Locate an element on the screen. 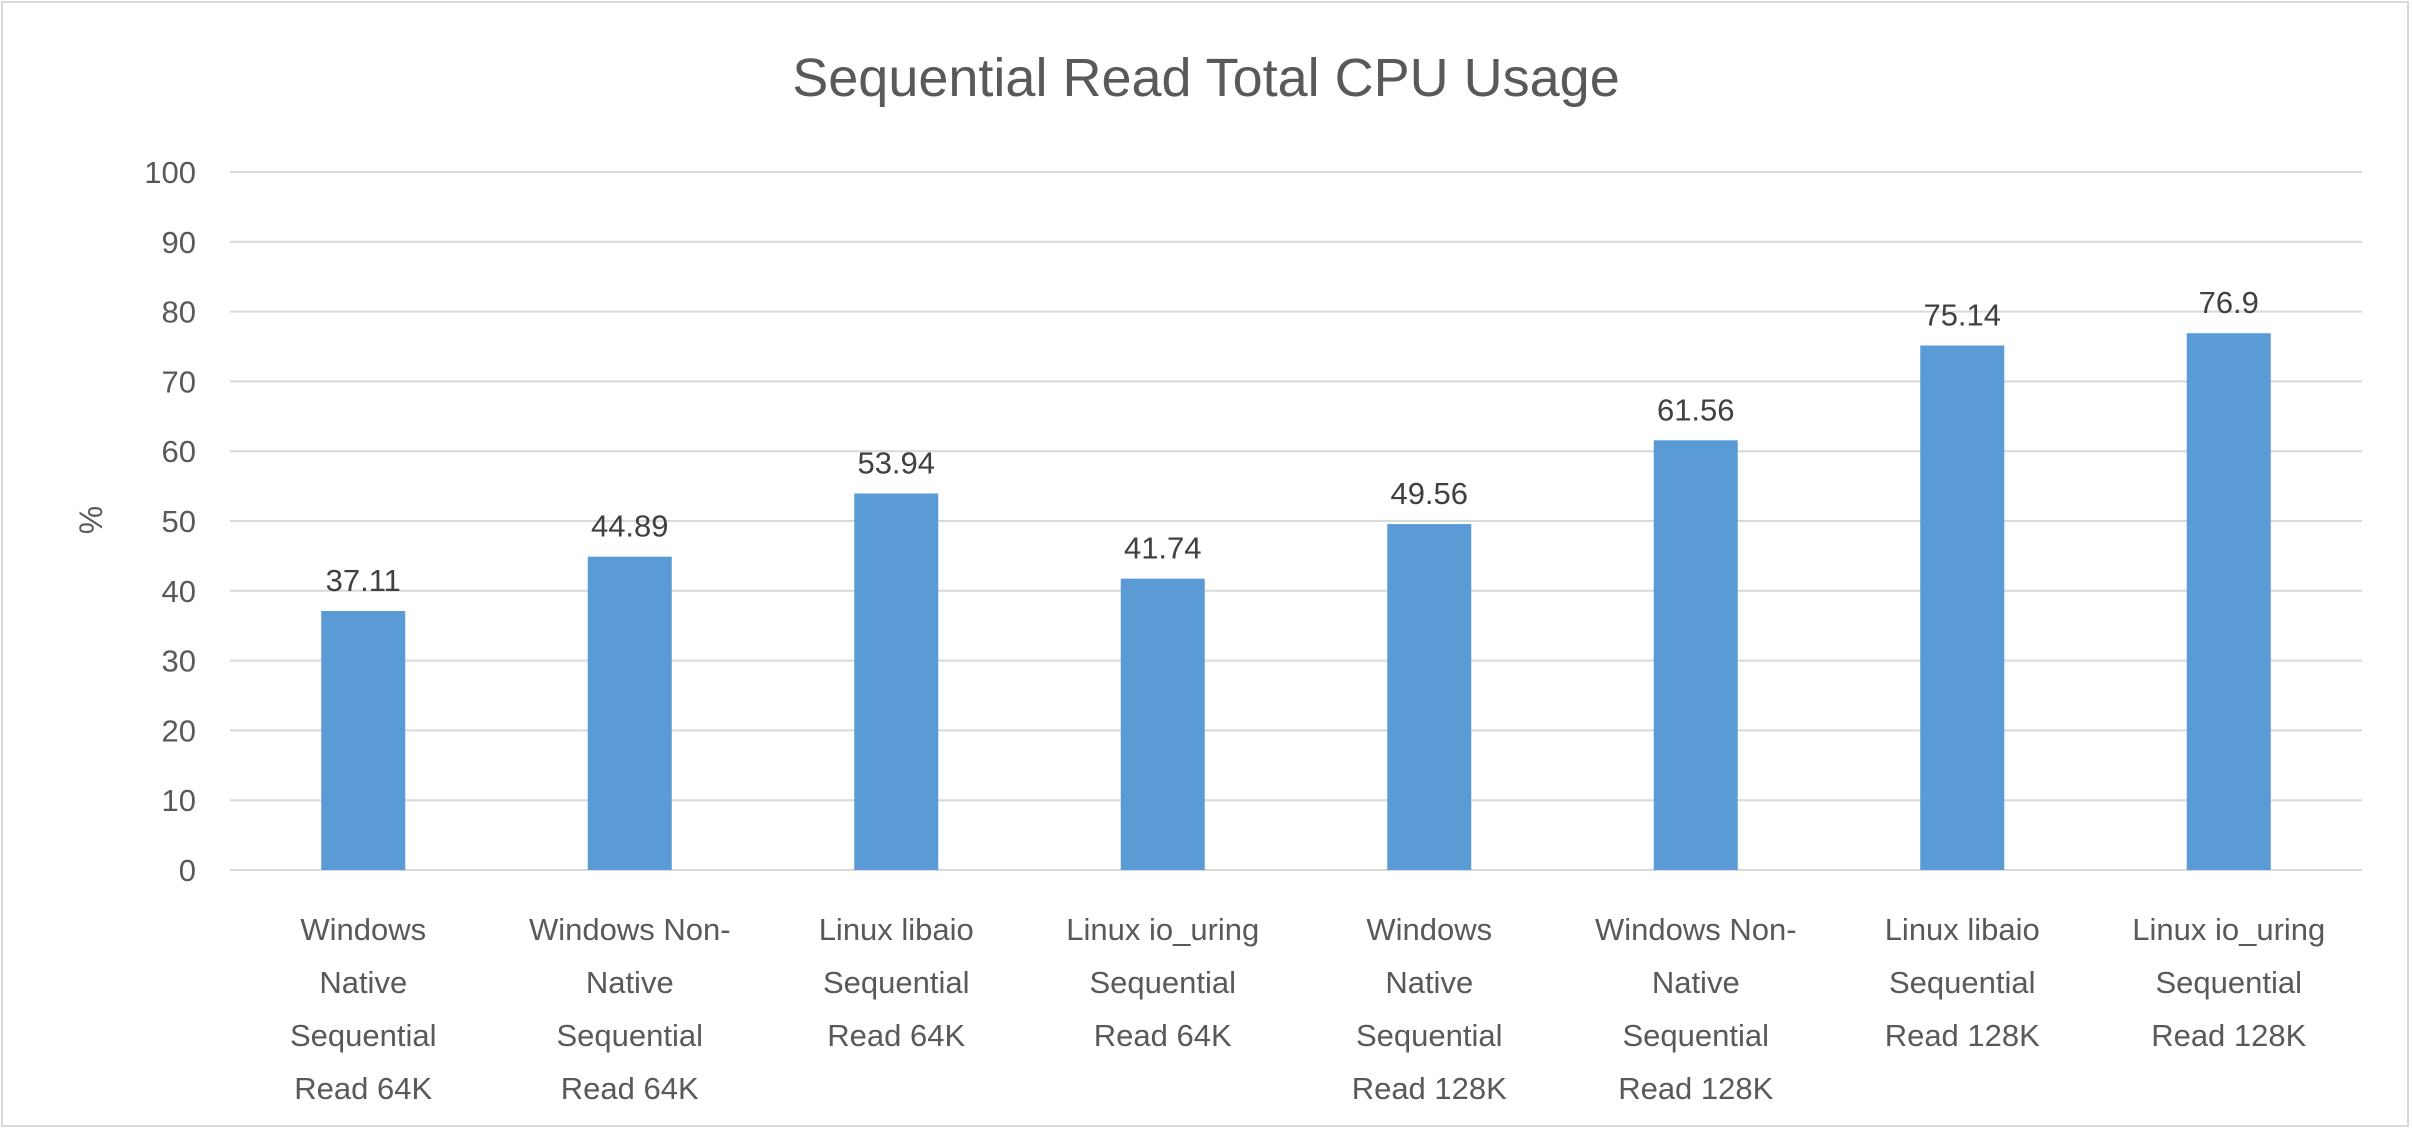 This screenshot has width=2412, height=1130. data-label: 37.11 is located at coordinates (363, 580).